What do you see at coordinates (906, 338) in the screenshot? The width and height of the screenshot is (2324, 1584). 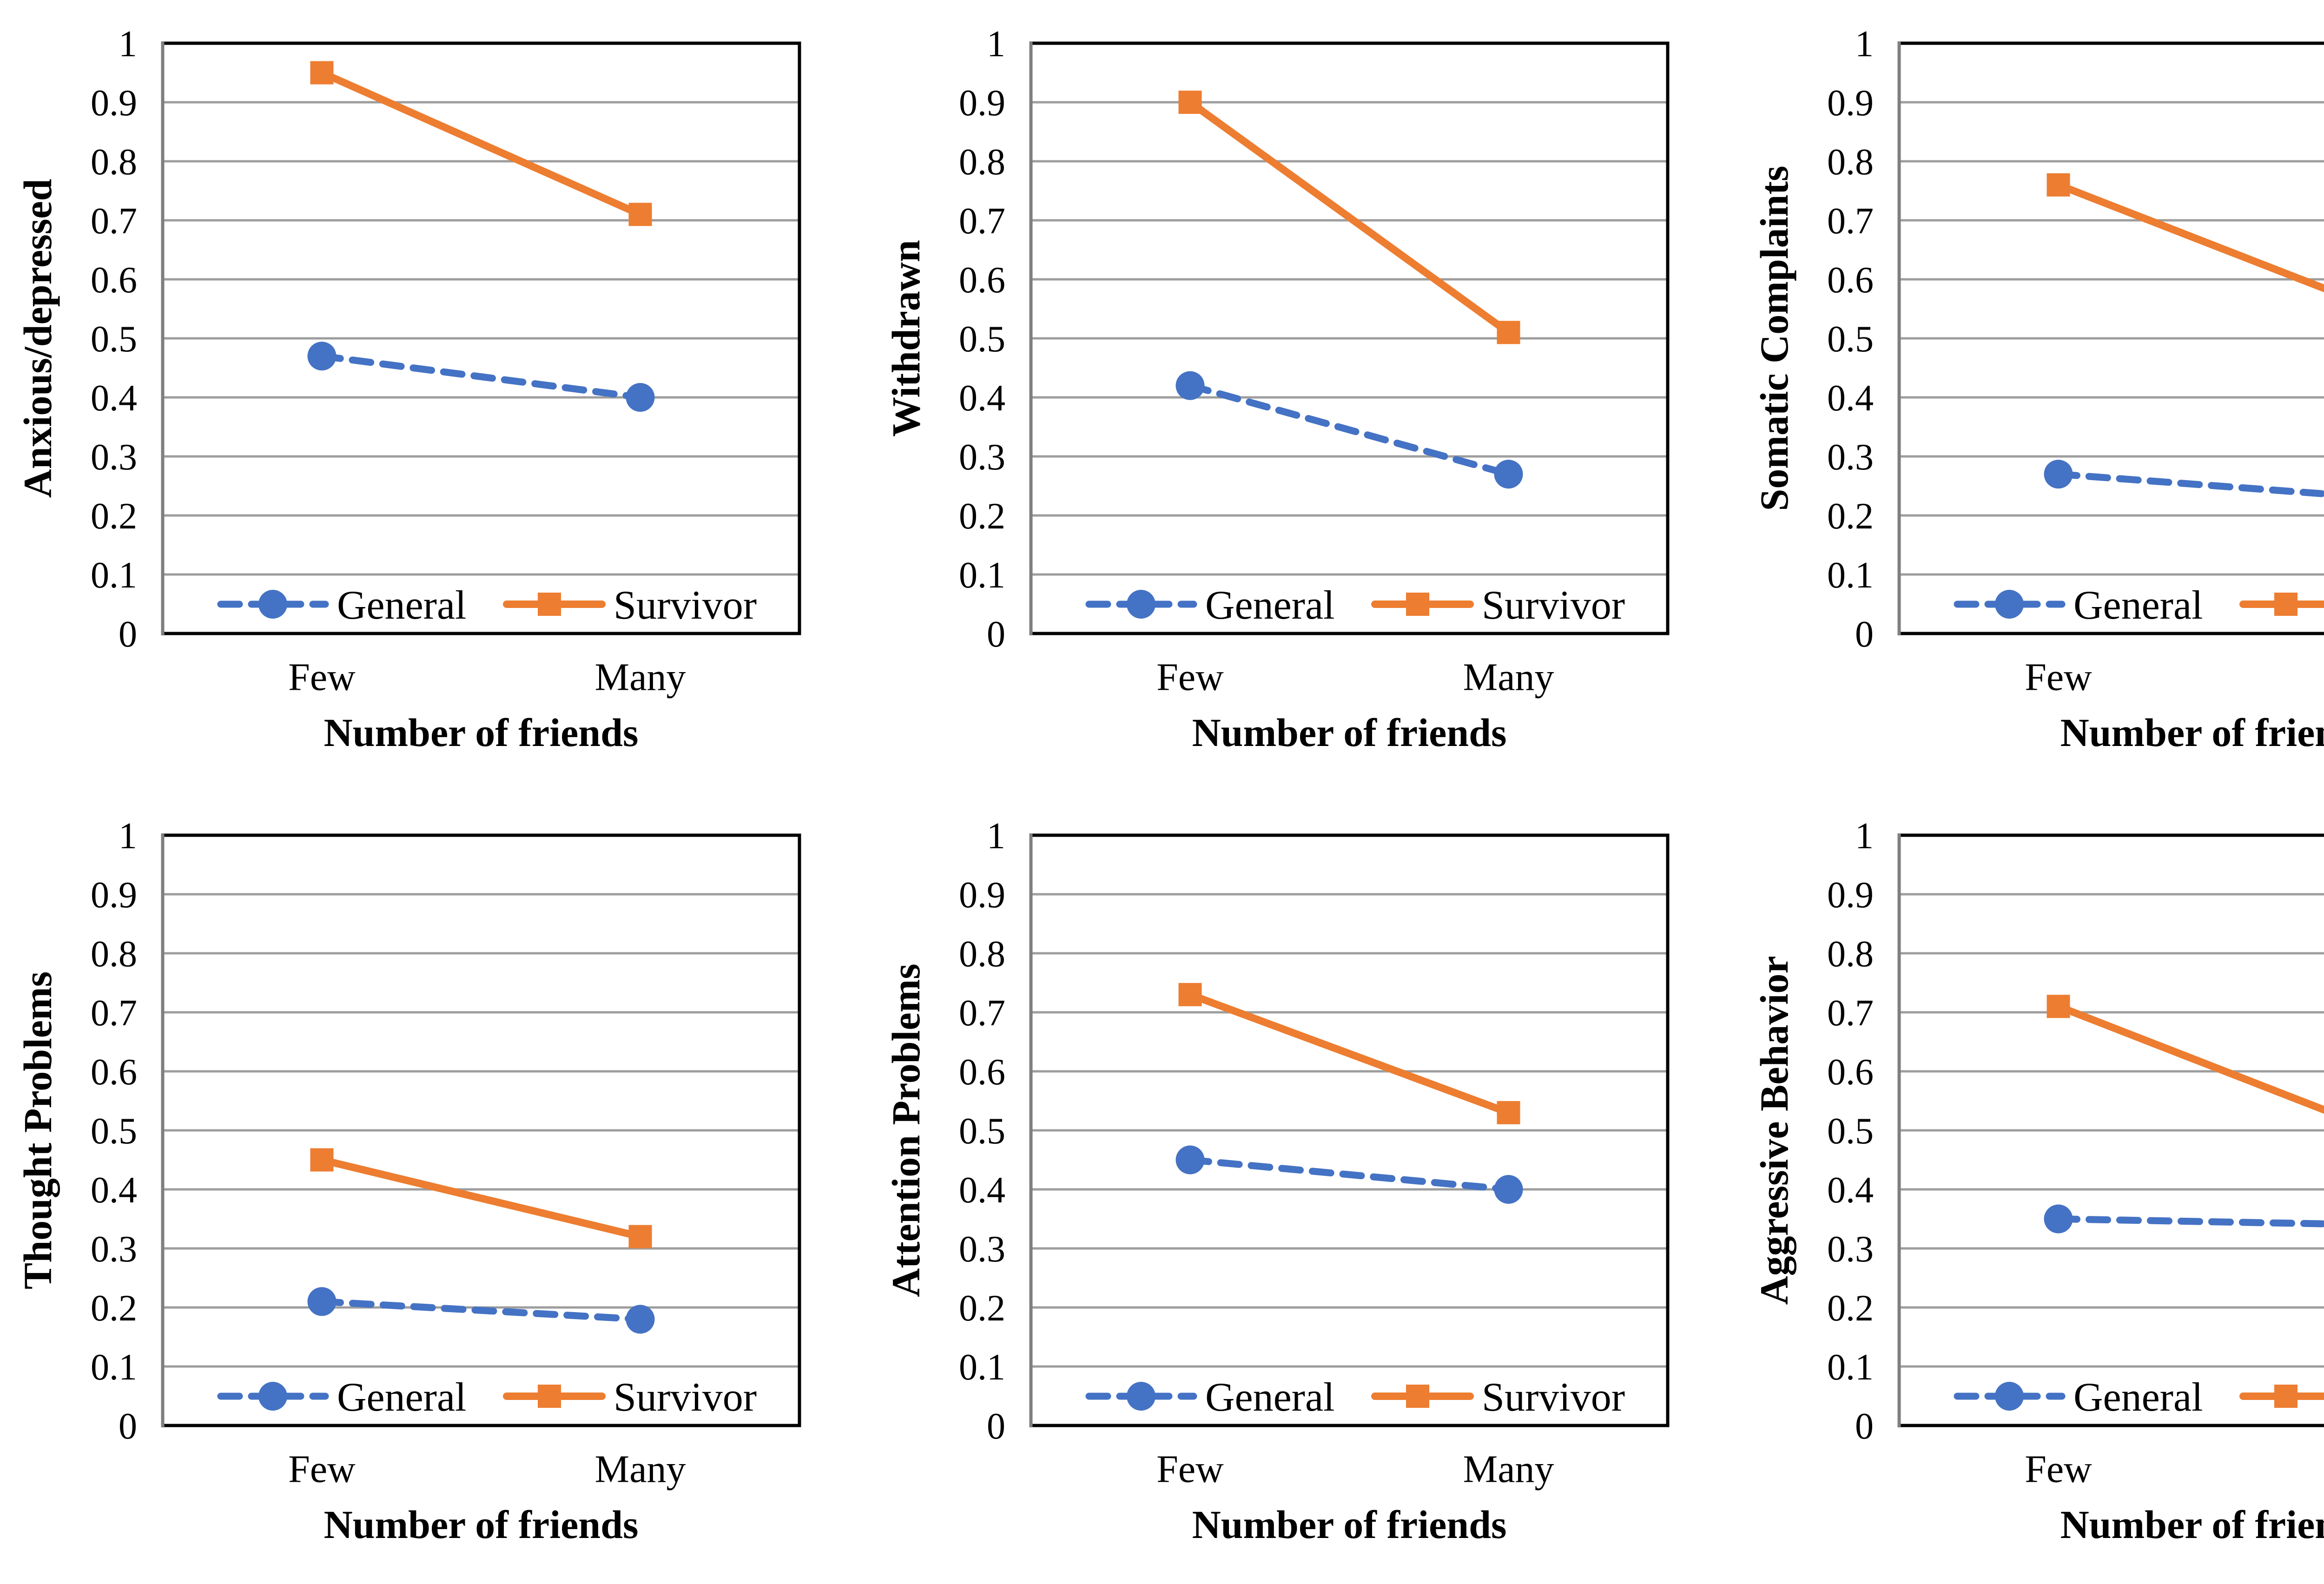 I see `y-axis-title: Withdrawn` at bounding box center [906, 338].